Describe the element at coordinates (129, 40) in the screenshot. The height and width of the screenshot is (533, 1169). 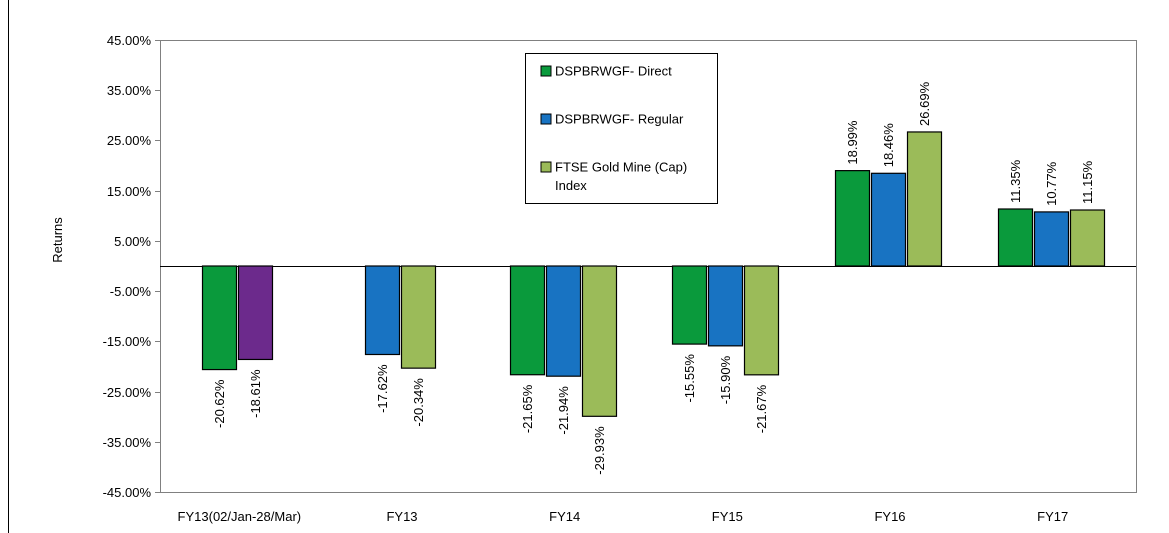
I see `y-tick-label: 45.00%` at that location.